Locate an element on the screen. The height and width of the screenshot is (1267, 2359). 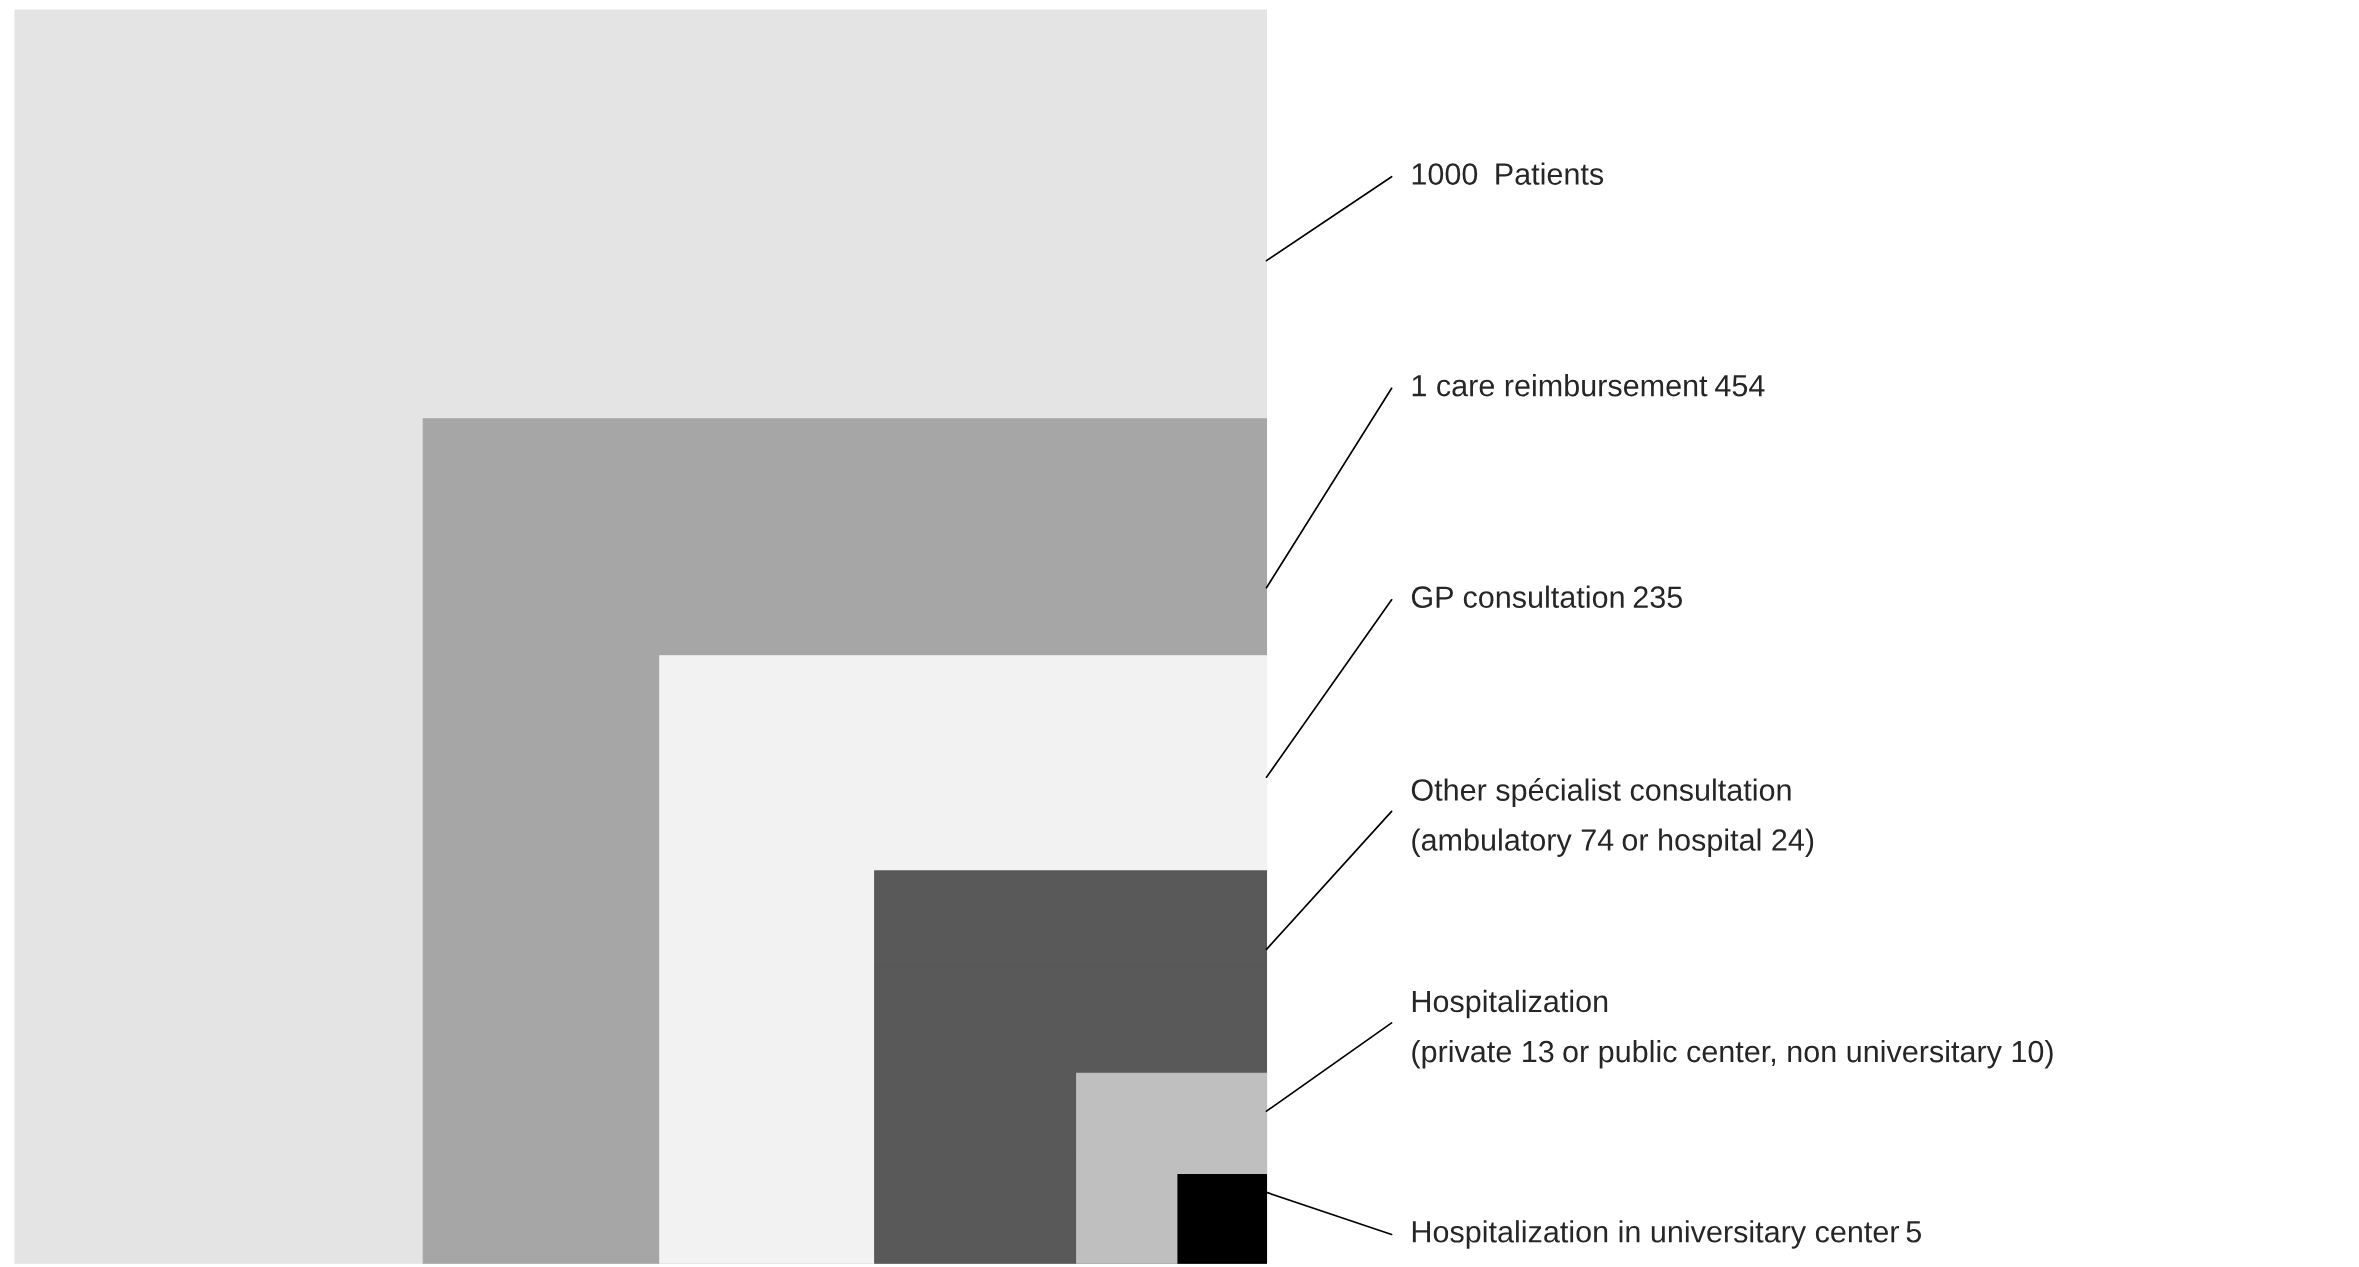
data-label: (ambulatory 74 is located at coordinates (1513, 842).